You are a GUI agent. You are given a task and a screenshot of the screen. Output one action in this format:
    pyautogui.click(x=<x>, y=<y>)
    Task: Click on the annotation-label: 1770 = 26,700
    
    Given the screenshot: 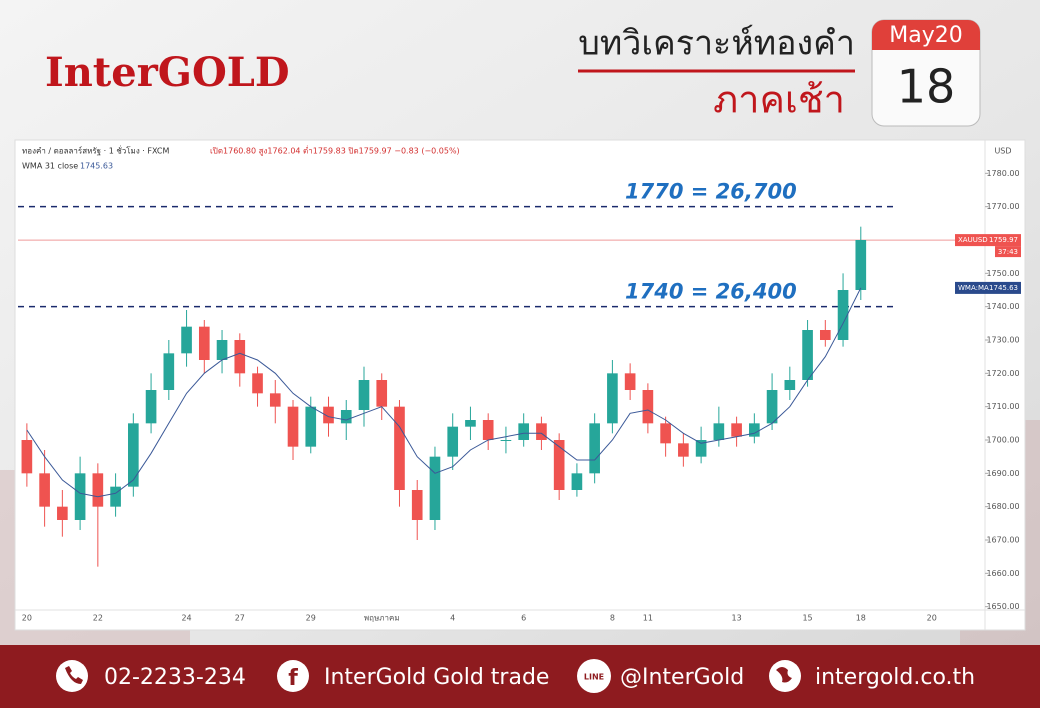 What is the action you would take?
    pyautogui.click(x=711, y=192)
    